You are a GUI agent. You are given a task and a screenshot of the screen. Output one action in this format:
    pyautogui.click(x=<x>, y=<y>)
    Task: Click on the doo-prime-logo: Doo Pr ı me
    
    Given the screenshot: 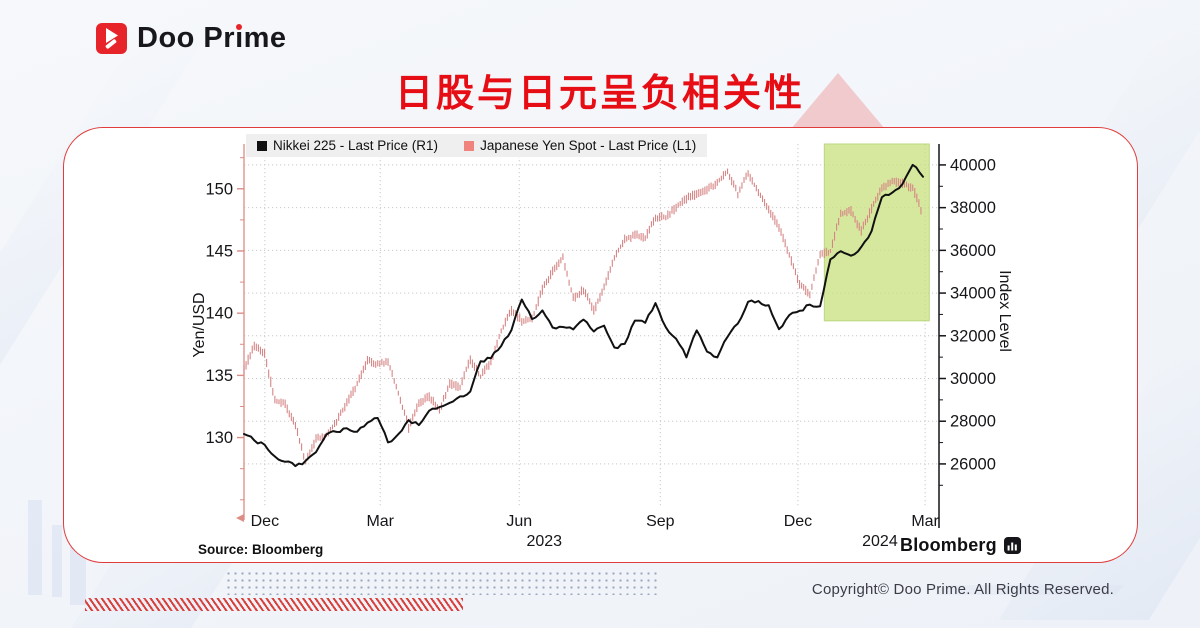 What is the action you would take?
    pyautogui.click(x=191, y=38)
    